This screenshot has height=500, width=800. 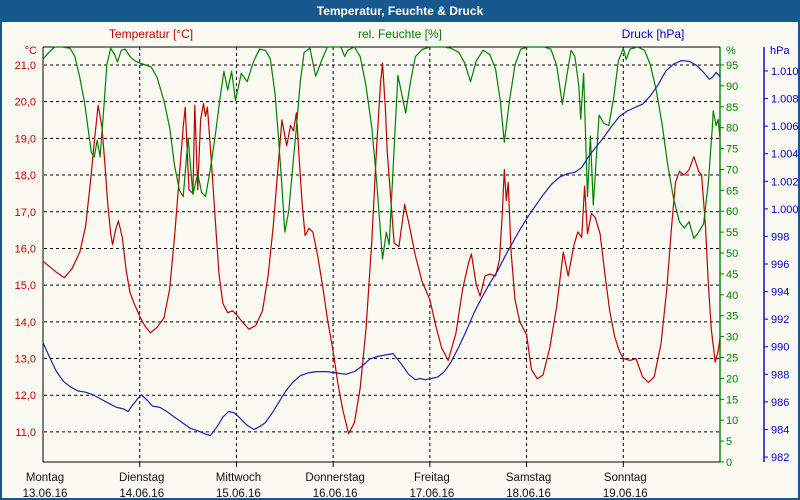 I want to click on temperature-tick-label: 16,0, so click(x=25, y=249).